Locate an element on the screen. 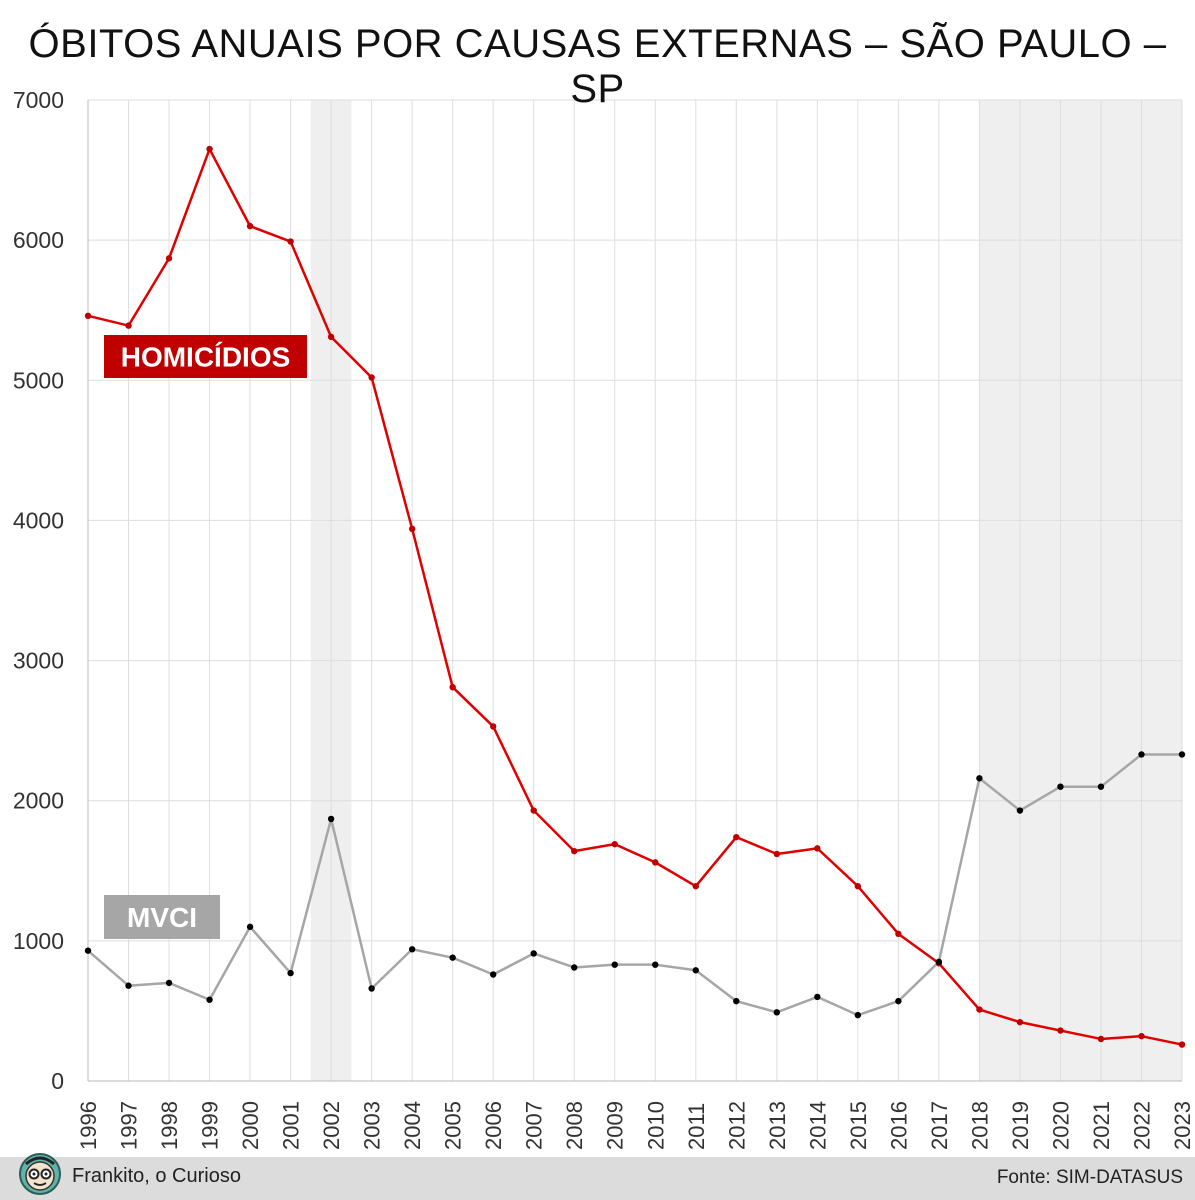  x-tick-label-2021: 2021 is located at coordinates (1101, 1125).